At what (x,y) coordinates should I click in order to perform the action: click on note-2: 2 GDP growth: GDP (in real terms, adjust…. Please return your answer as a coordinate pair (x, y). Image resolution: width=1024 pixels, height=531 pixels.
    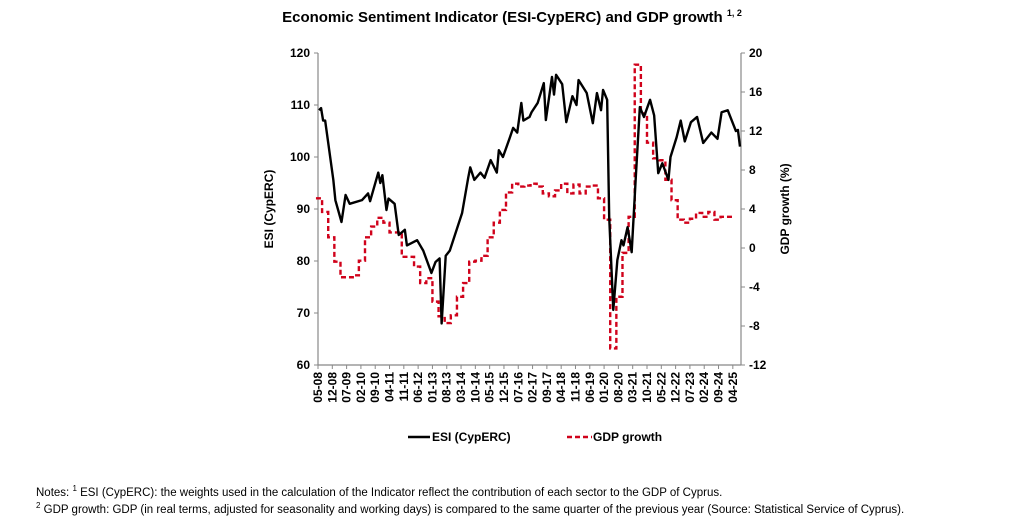
    Looking at the image, I should click on (470, 508).